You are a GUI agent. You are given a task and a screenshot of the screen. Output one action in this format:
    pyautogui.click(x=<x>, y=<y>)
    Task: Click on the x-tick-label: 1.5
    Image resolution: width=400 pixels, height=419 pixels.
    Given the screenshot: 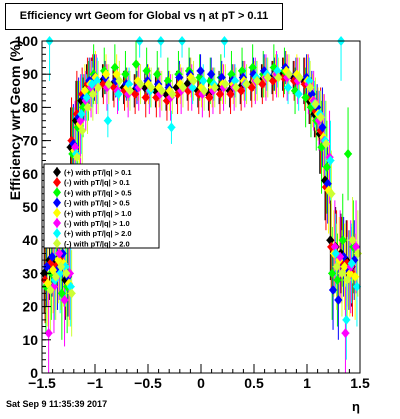 What is the action you would take?
    pyautogui.click(x=360, y=383)
    